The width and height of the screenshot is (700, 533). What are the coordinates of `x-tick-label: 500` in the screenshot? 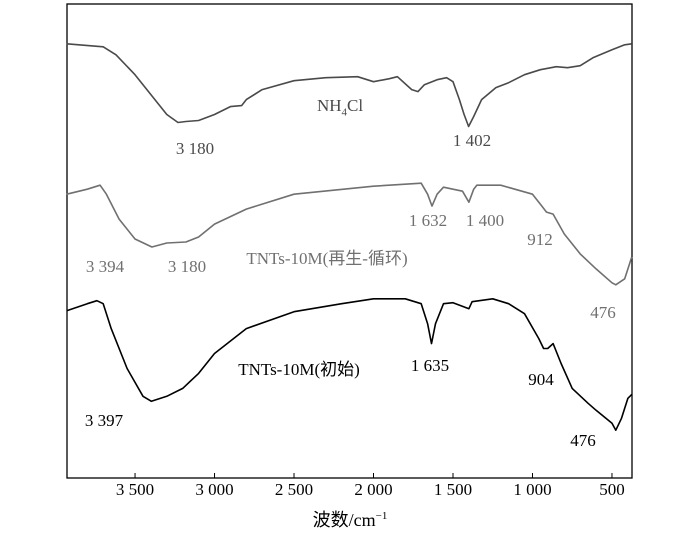 It's located at (612, 489).